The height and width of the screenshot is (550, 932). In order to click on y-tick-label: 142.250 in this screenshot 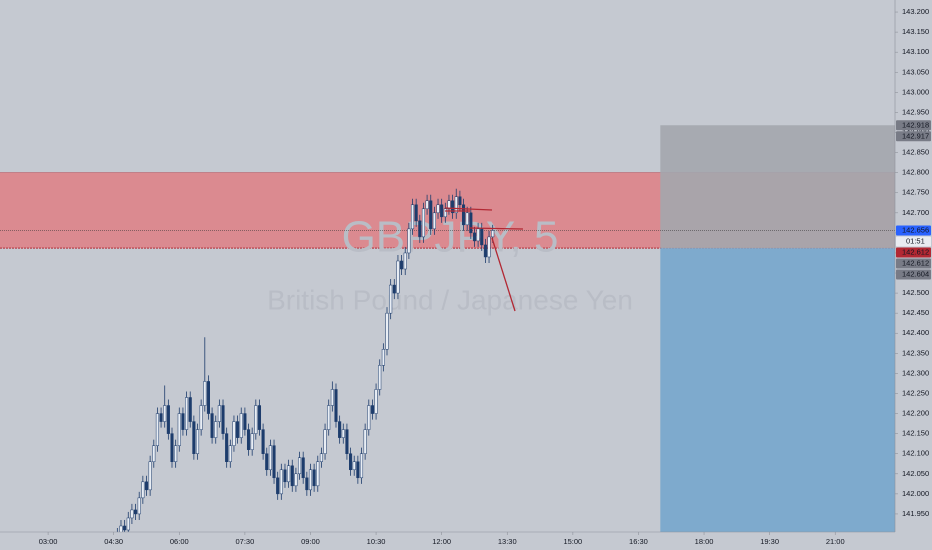, I will do `click(915, 392)`.